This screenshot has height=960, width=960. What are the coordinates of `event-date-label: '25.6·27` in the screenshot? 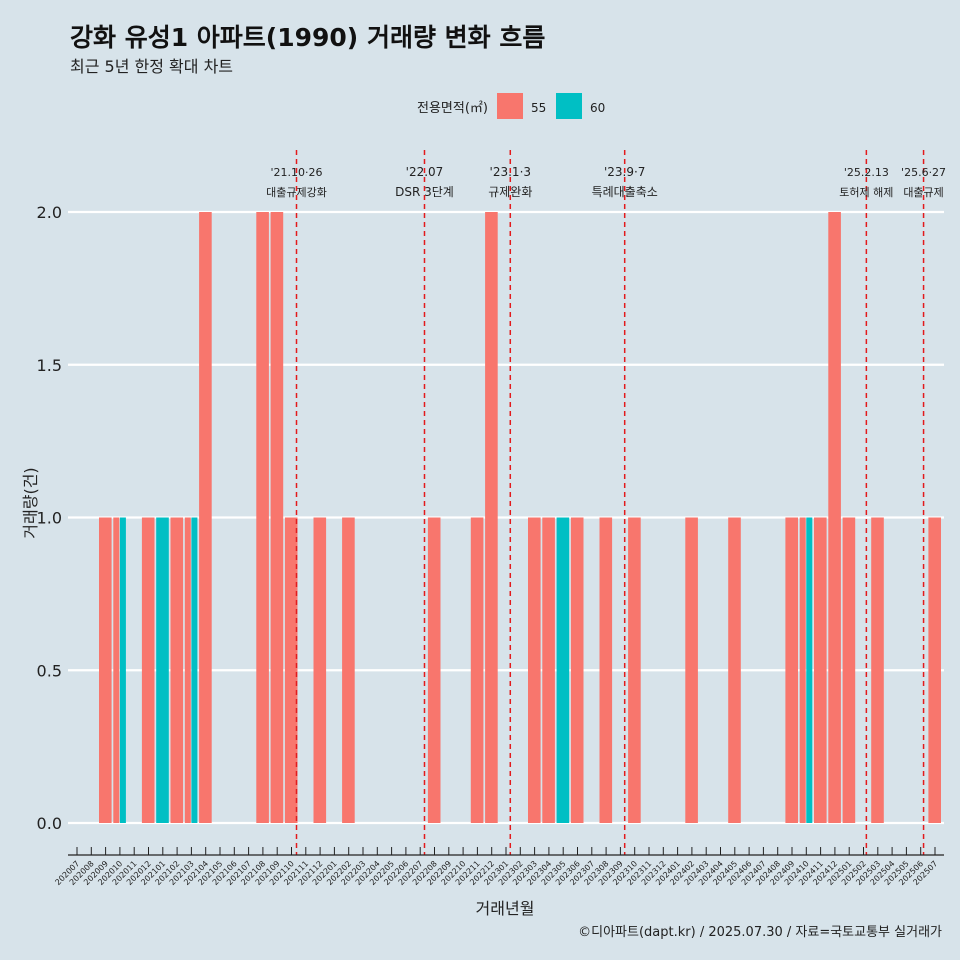 It's located at (923, 172).